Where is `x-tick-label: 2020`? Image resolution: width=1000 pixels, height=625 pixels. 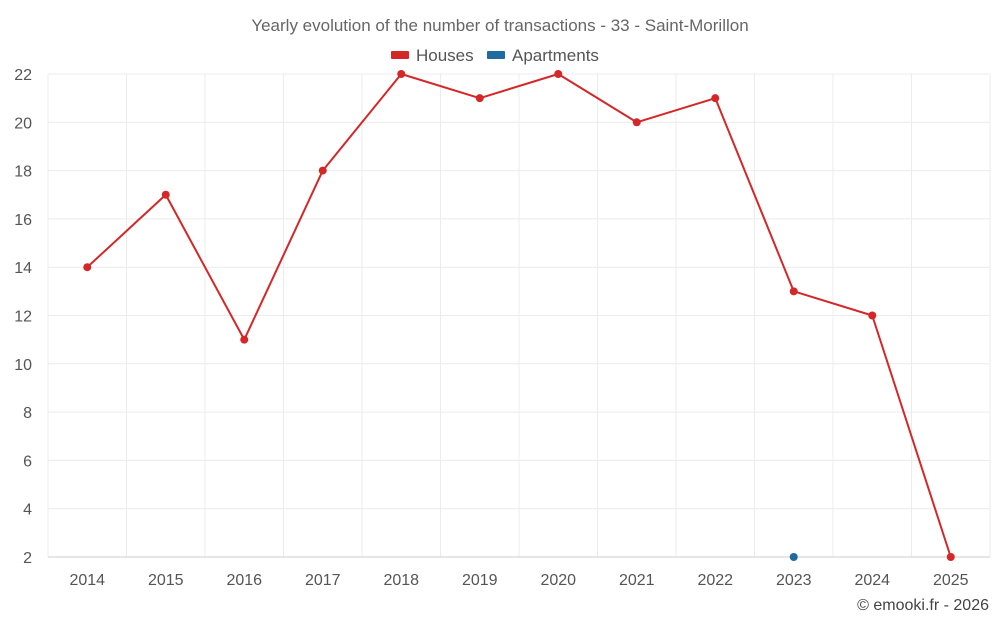 x-tick-label: 2020 is located at coordinates (558, 580).